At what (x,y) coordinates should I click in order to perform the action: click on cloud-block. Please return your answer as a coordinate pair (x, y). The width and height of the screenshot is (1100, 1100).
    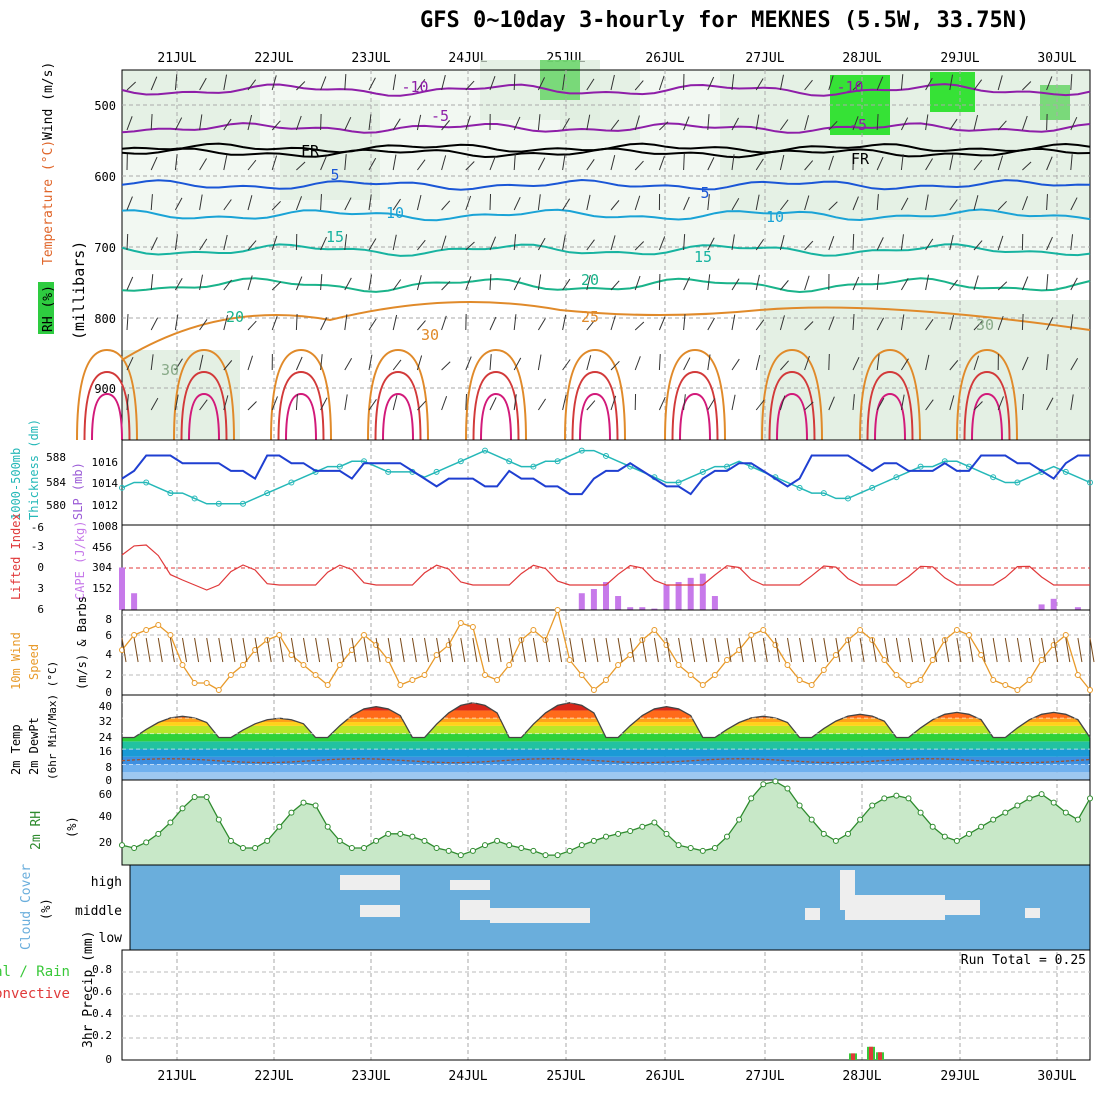
    Looking at the image, I should click on (475, 910).